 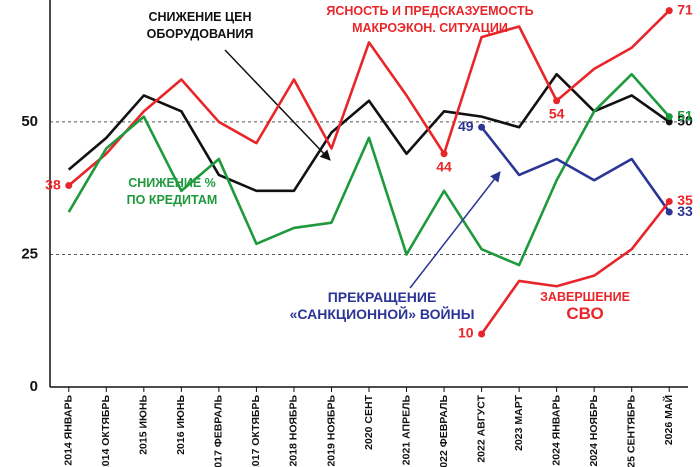 I want to click on x-tick-label: 2024 НОЯБРЬ, so click(x=594, y=431).